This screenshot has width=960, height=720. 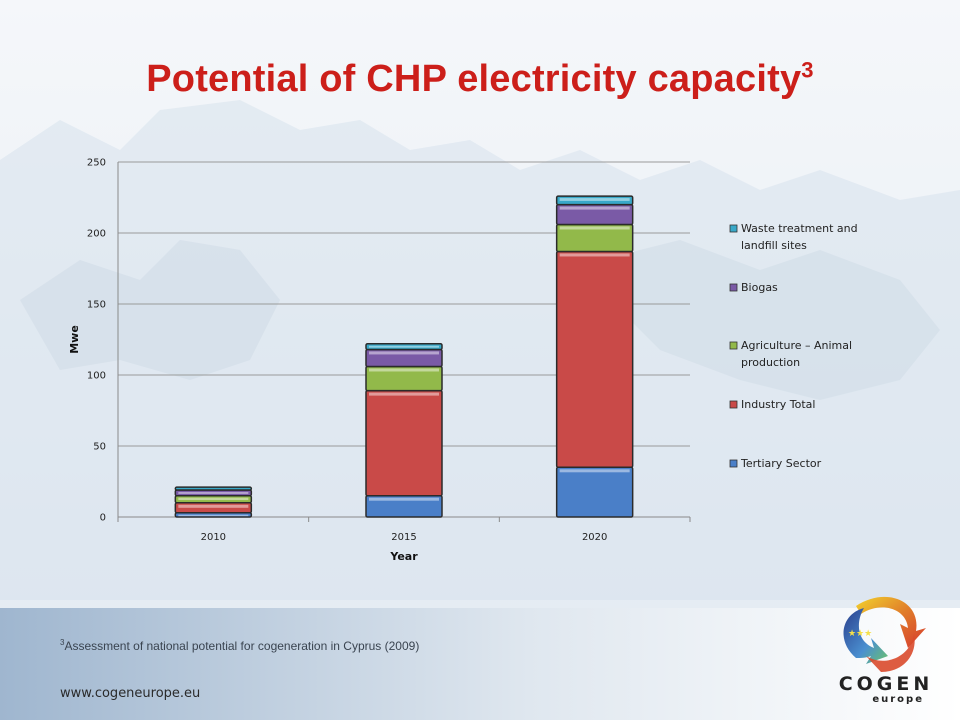 What do you see at coordinates (96, 163) in the screenshot?
I see `y-tick-label: 250` at bounding box center [96, 163].